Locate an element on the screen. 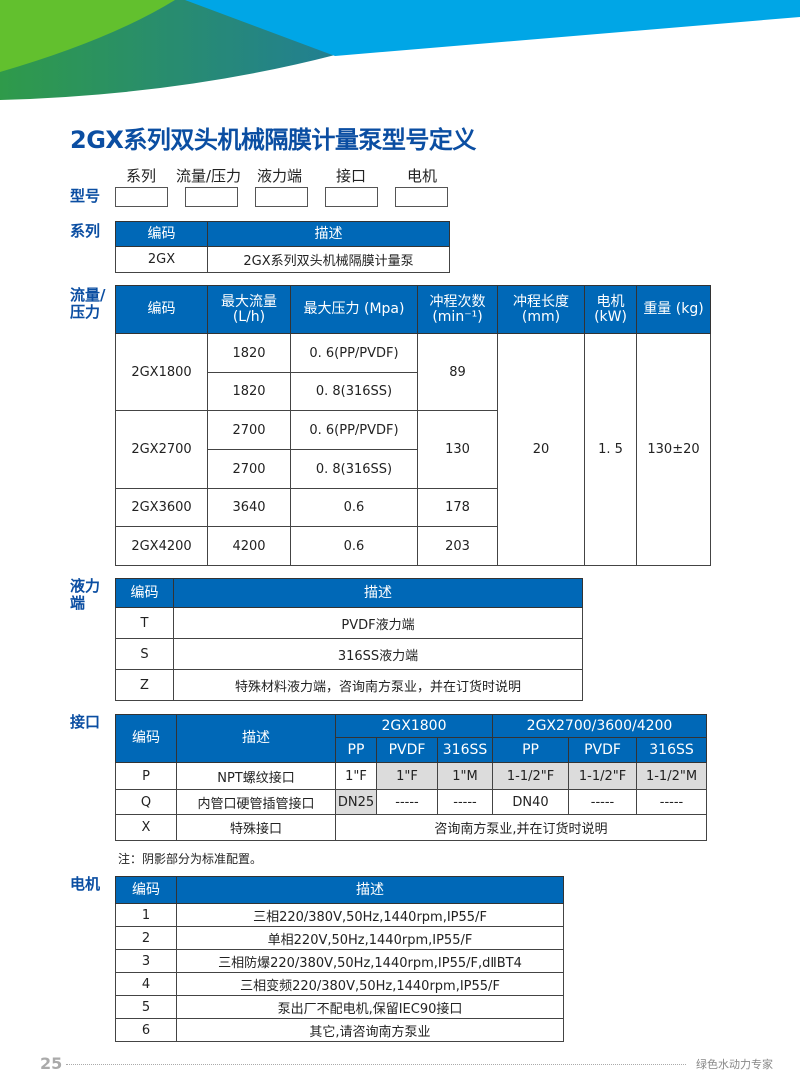 This screenshot has width=800, height=1073. model-box-motor is located at coordinates (421, 197).